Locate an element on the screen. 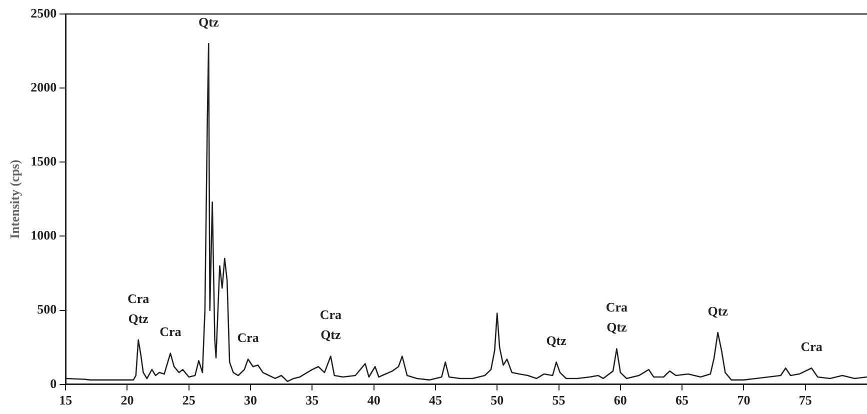 This screenshot has width=867, height=414. y-tick-label: 1500 is located at coordinates (43, 161).